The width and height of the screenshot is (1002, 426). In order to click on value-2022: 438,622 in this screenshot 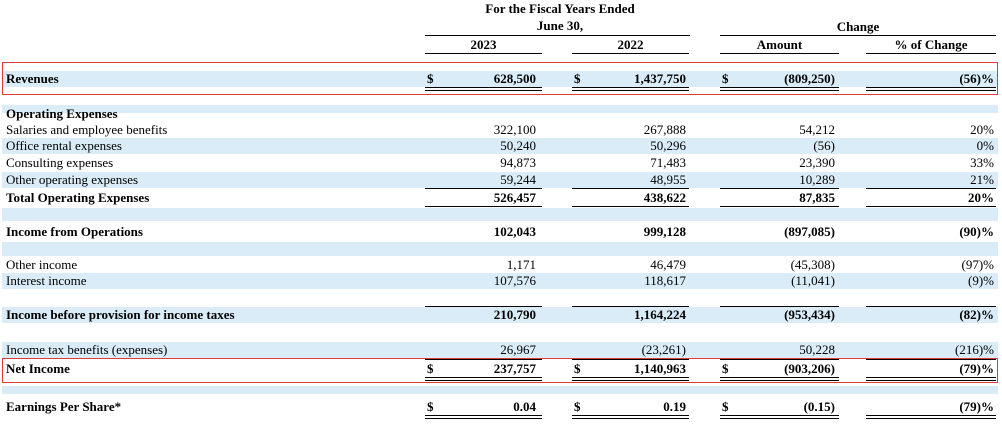, I will do `click(664, 197)`.